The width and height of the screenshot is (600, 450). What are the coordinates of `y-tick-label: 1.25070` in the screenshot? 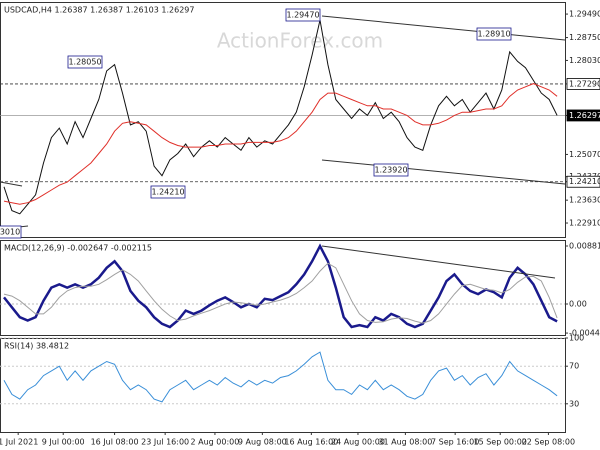 It's located at (584, 154).